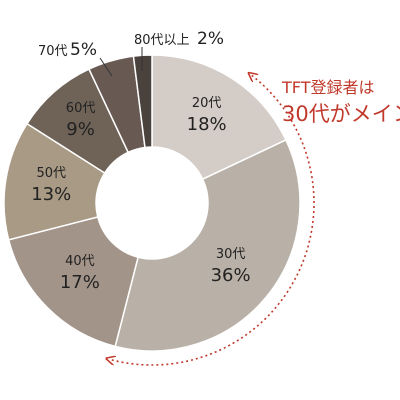  I want to click on slice-category-label: 80代以上, so click(162, 40).